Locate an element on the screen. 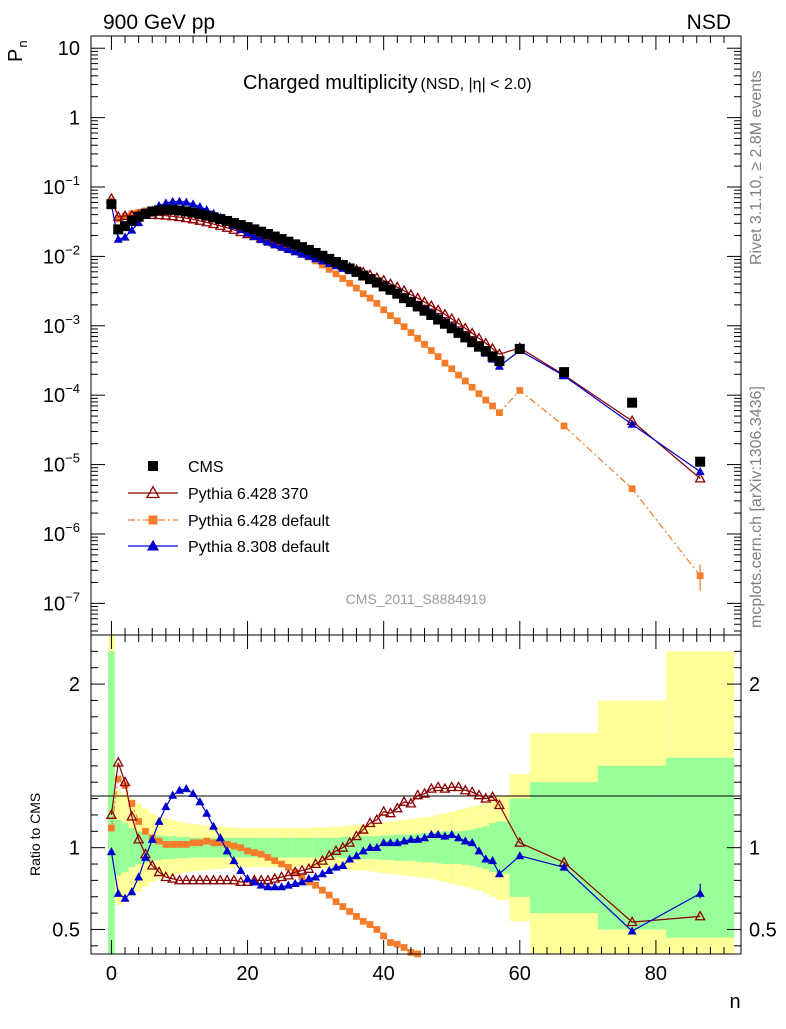 This screenshot has height=1029, width=786. title-suffix: (NSD, |η| < 2.0) is located at coordinates (476, 84).